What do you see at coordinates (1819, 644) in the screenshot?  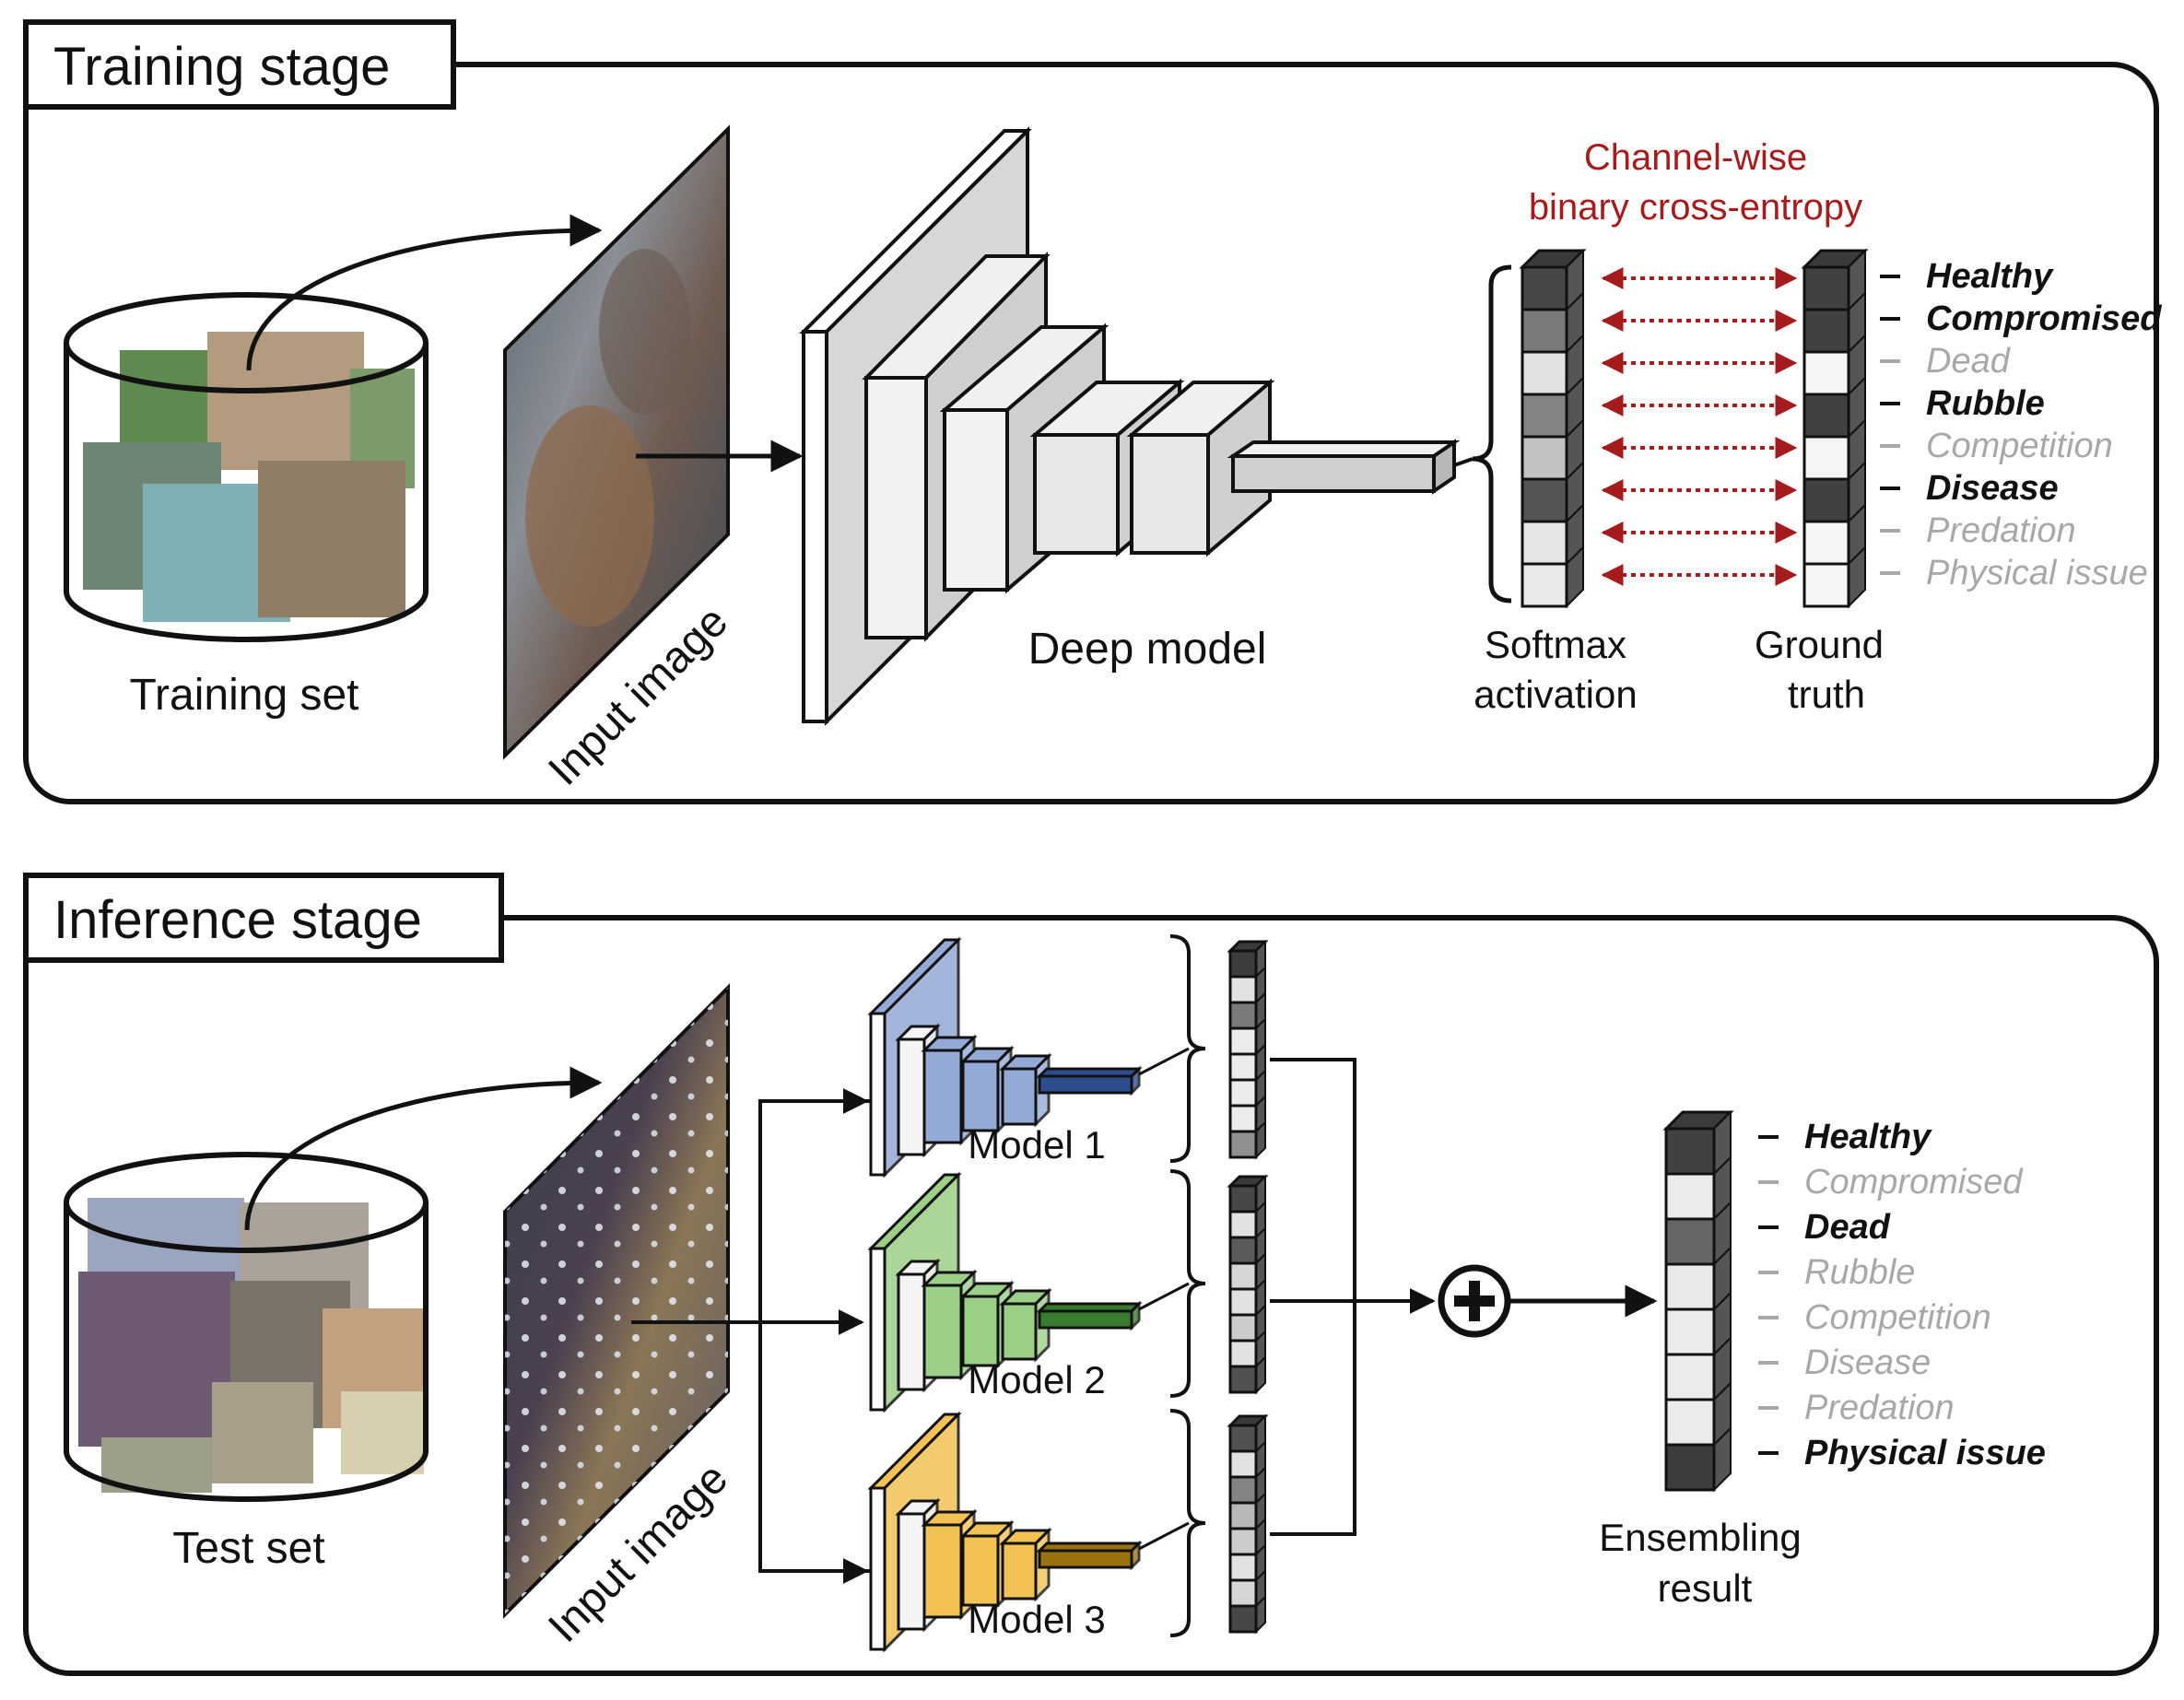 I see `ground-truth-label-line1: Ground` at bounding box center [1819, 644].